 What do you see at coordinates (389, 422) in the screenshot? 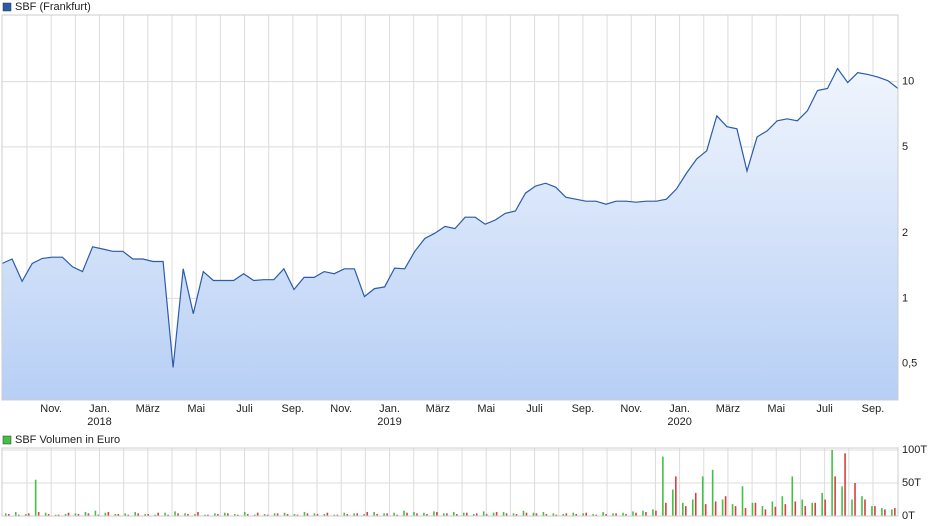
I see `x-tick-year: 2019` at bounding box center [389, 422].